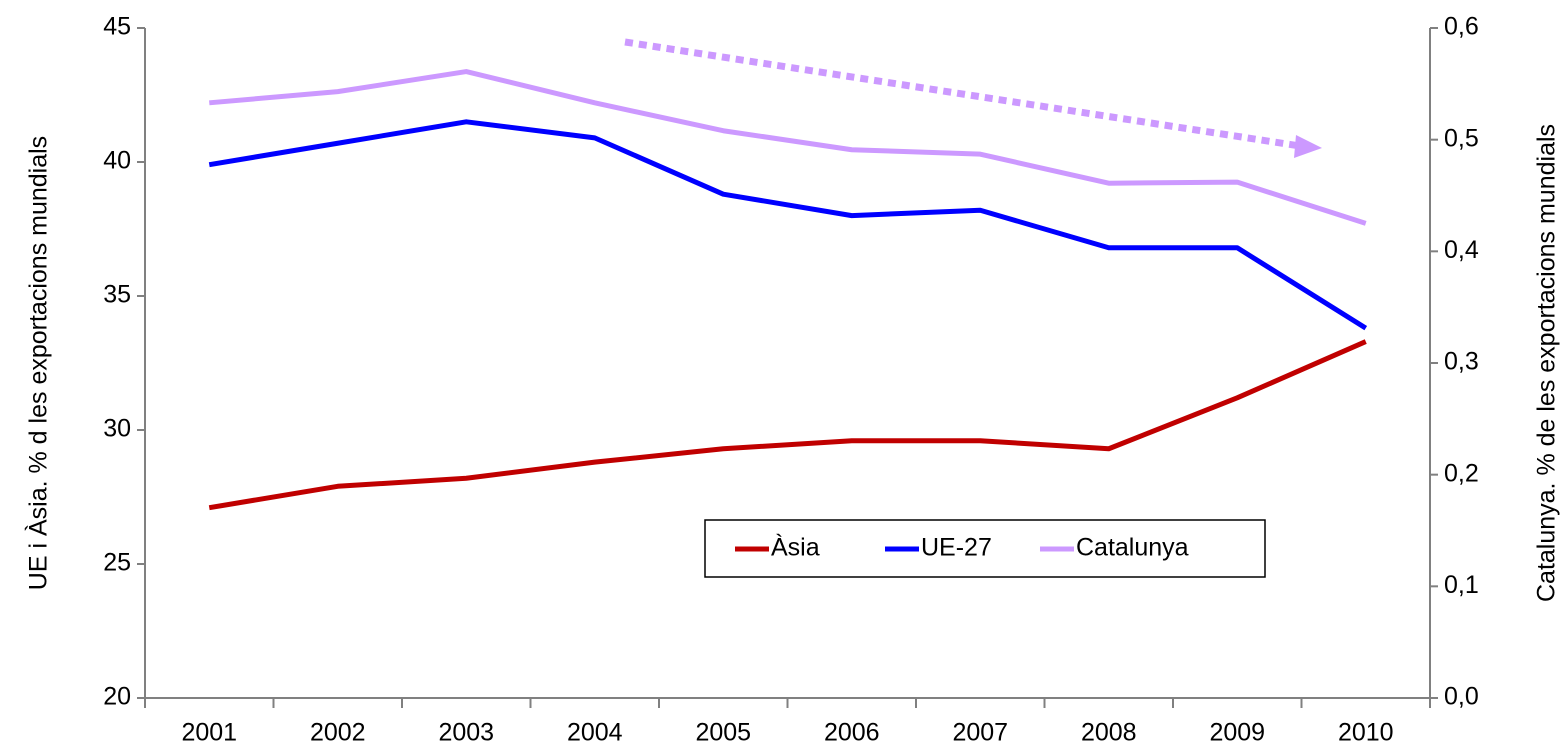 The height and width of the screenshot is (752, 1565). Describe the element at coordinates (1109, 733) in the screenshot. I see `x-tick-label: 2008` at that location.